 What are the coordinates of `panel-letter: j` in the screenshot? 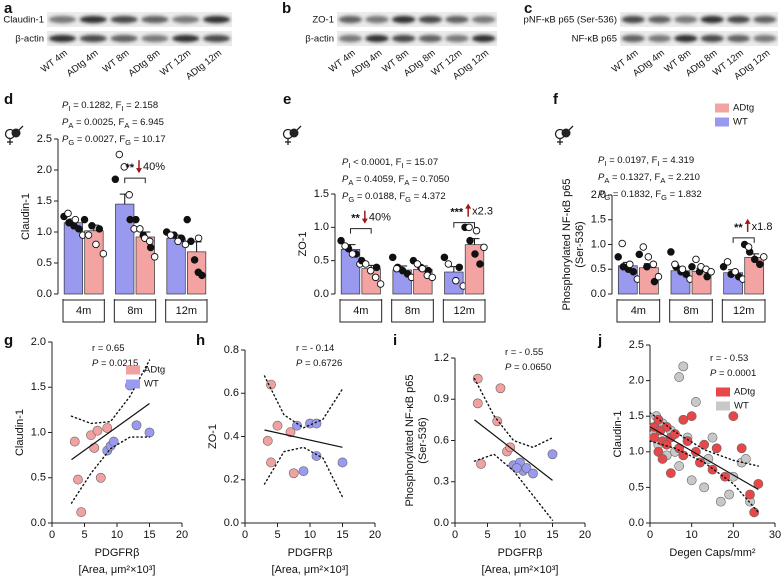 It's located at (599, 340).